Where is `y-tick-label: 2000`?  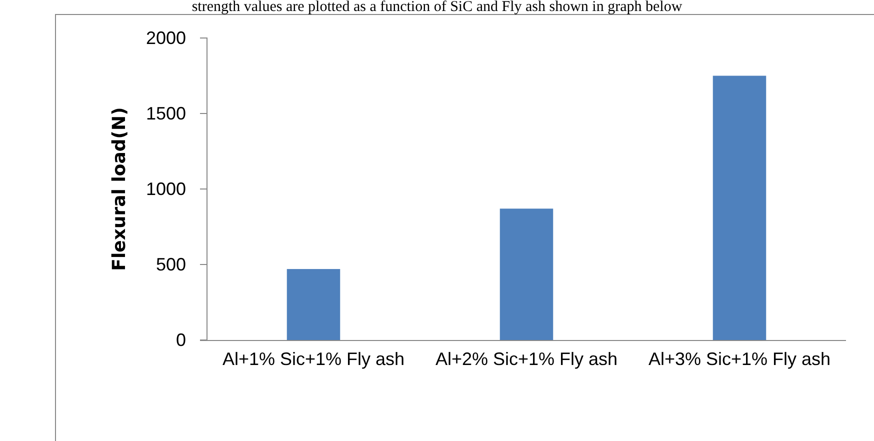 y-tick-label: 2000 is located at coordinates (166, 38).